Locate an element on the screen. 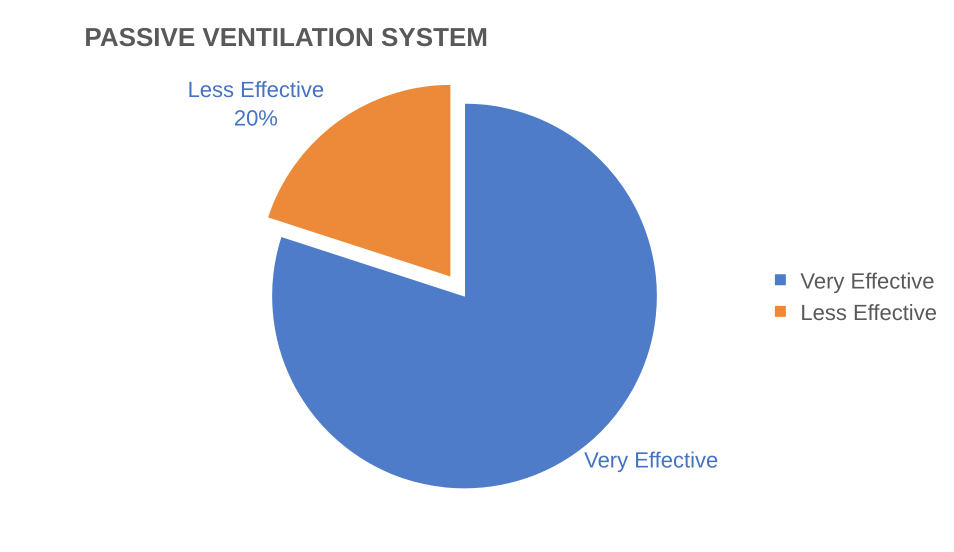  slice-label: Less Effective is located at coordinates (256, 89).